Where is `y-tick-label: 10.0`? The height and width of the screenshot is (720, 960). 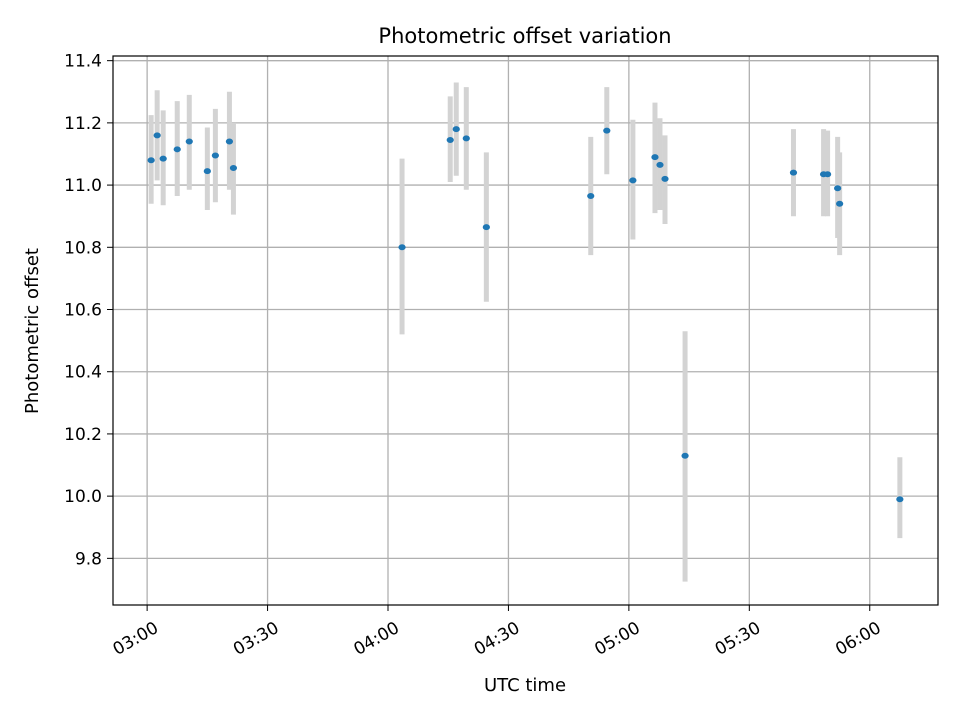 y-tick-label: 10.0 is located at coordinates (83, 497).